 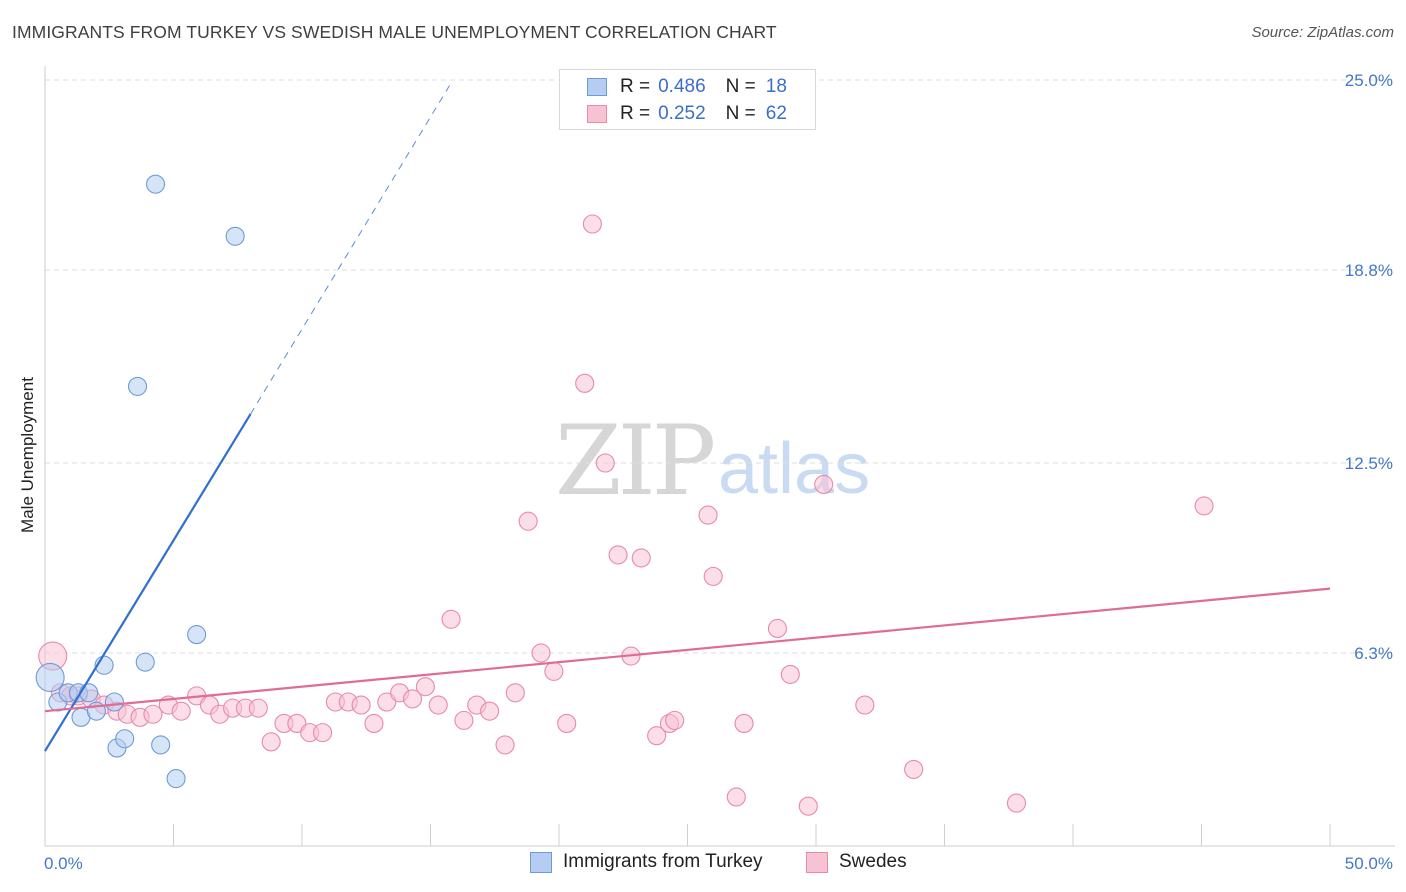 What do you see at coordinates (1322, 32) in the screenshot?
I see `chart-source: Source: ZipAtlas.com` at bounding box center [1322, 32].